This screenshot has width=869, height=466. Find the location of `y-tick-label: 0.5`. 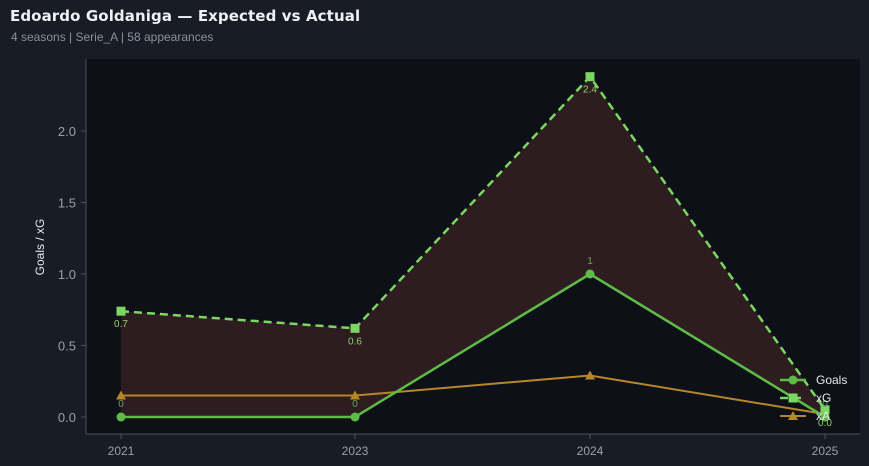

y-tick-label: 0.5 is located at coordinates (67, 346).